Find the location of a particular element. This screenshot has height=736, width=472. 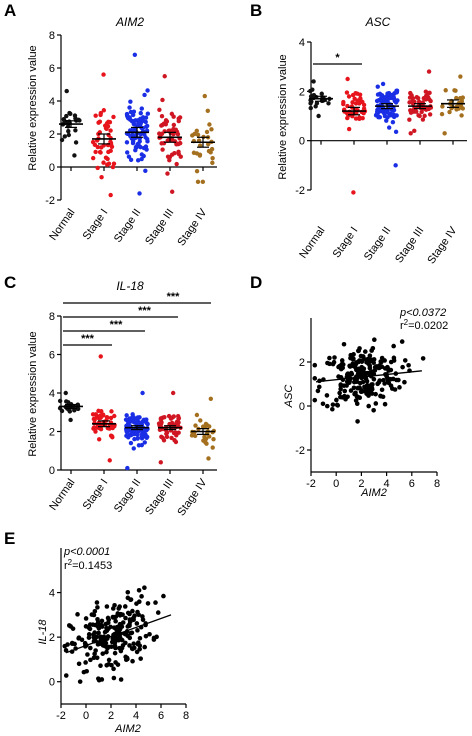

panel-d-r2: r2=0.0202 is located at coordinates (424, 325).